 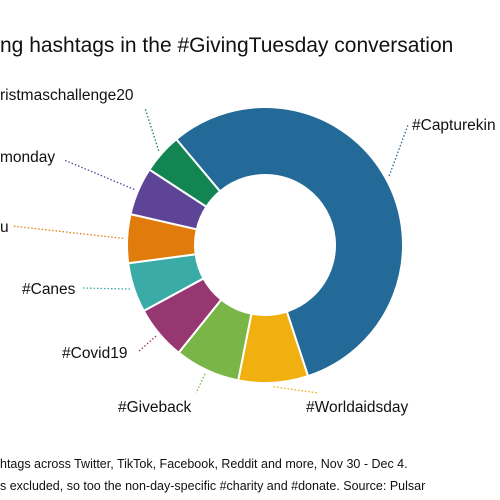 I want to click on slice-label-3: #Giveback, so click(x=154, y=407).